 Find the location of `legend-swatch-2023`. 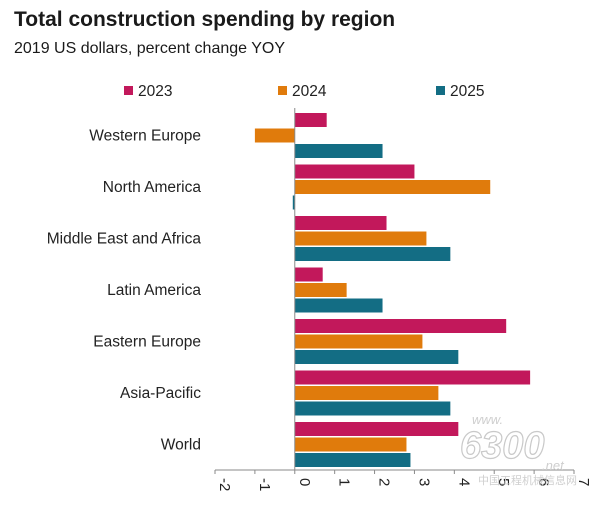

legend-swatch-2023 is located at coordinates (128, 90).